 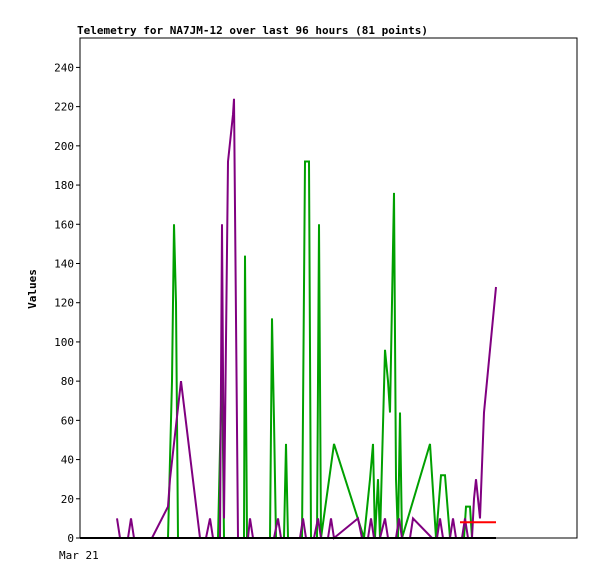 I want to click on y-axis-label: Values, so click(x=32, y=289).